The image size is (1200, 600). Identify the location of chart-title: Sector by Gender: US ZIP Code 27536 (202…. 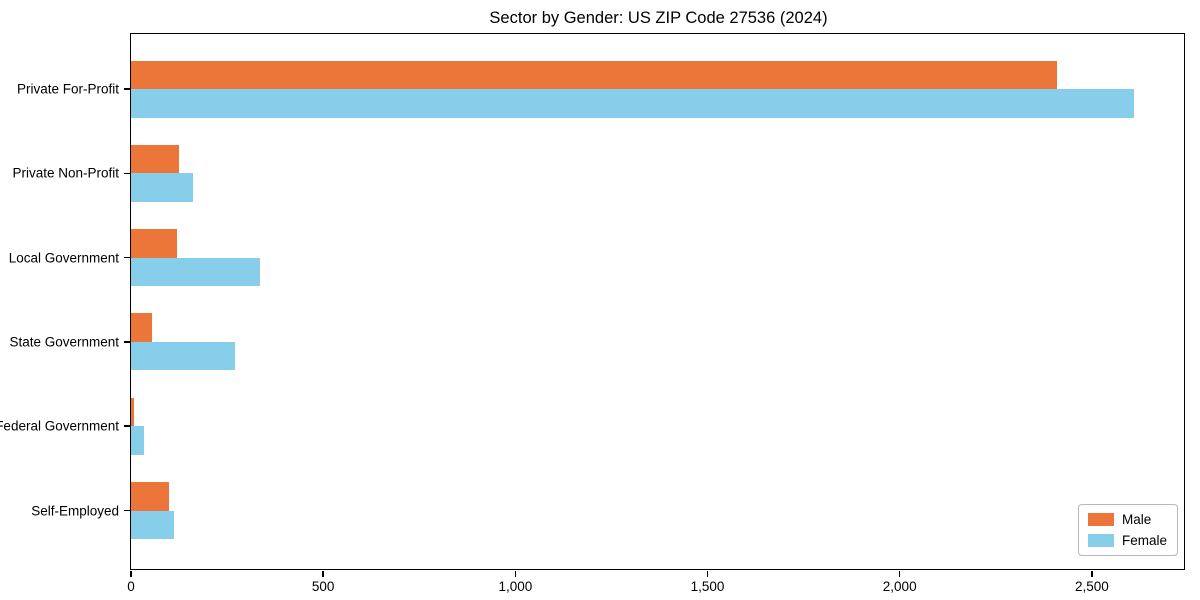
(658, 18).